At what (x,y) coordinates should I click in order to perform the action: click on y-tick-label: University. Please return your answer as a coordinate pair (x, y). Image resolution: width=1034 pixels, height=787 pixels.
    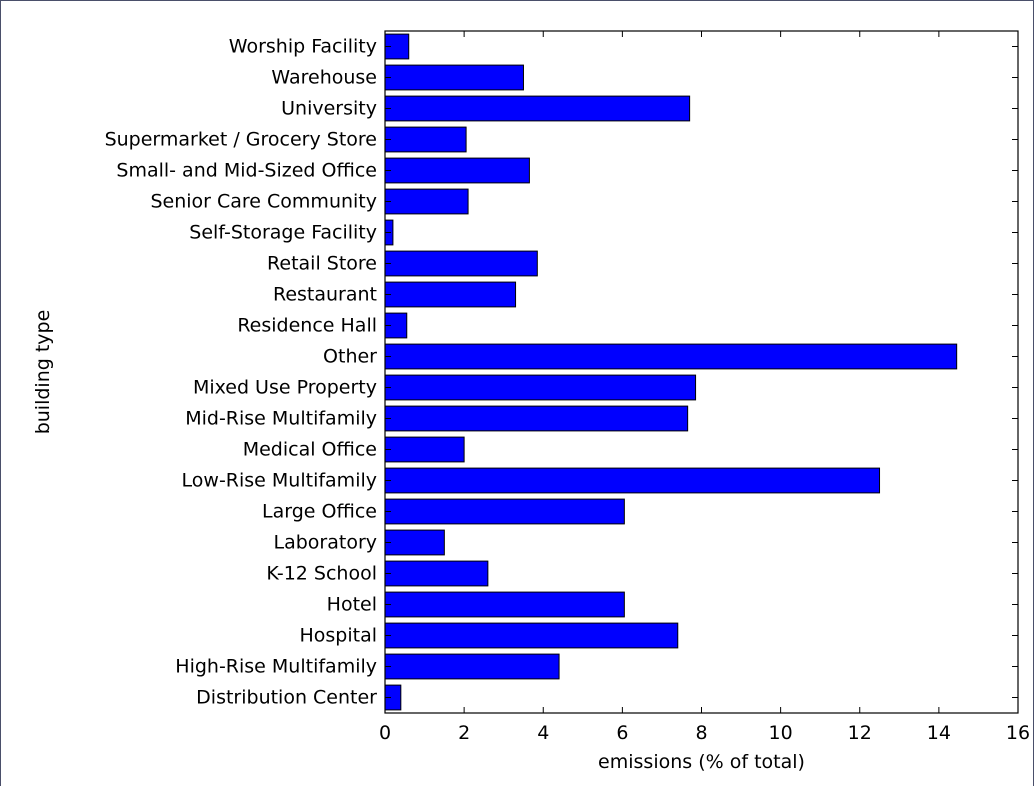
    Looking at the image, I should click on (329, 109).